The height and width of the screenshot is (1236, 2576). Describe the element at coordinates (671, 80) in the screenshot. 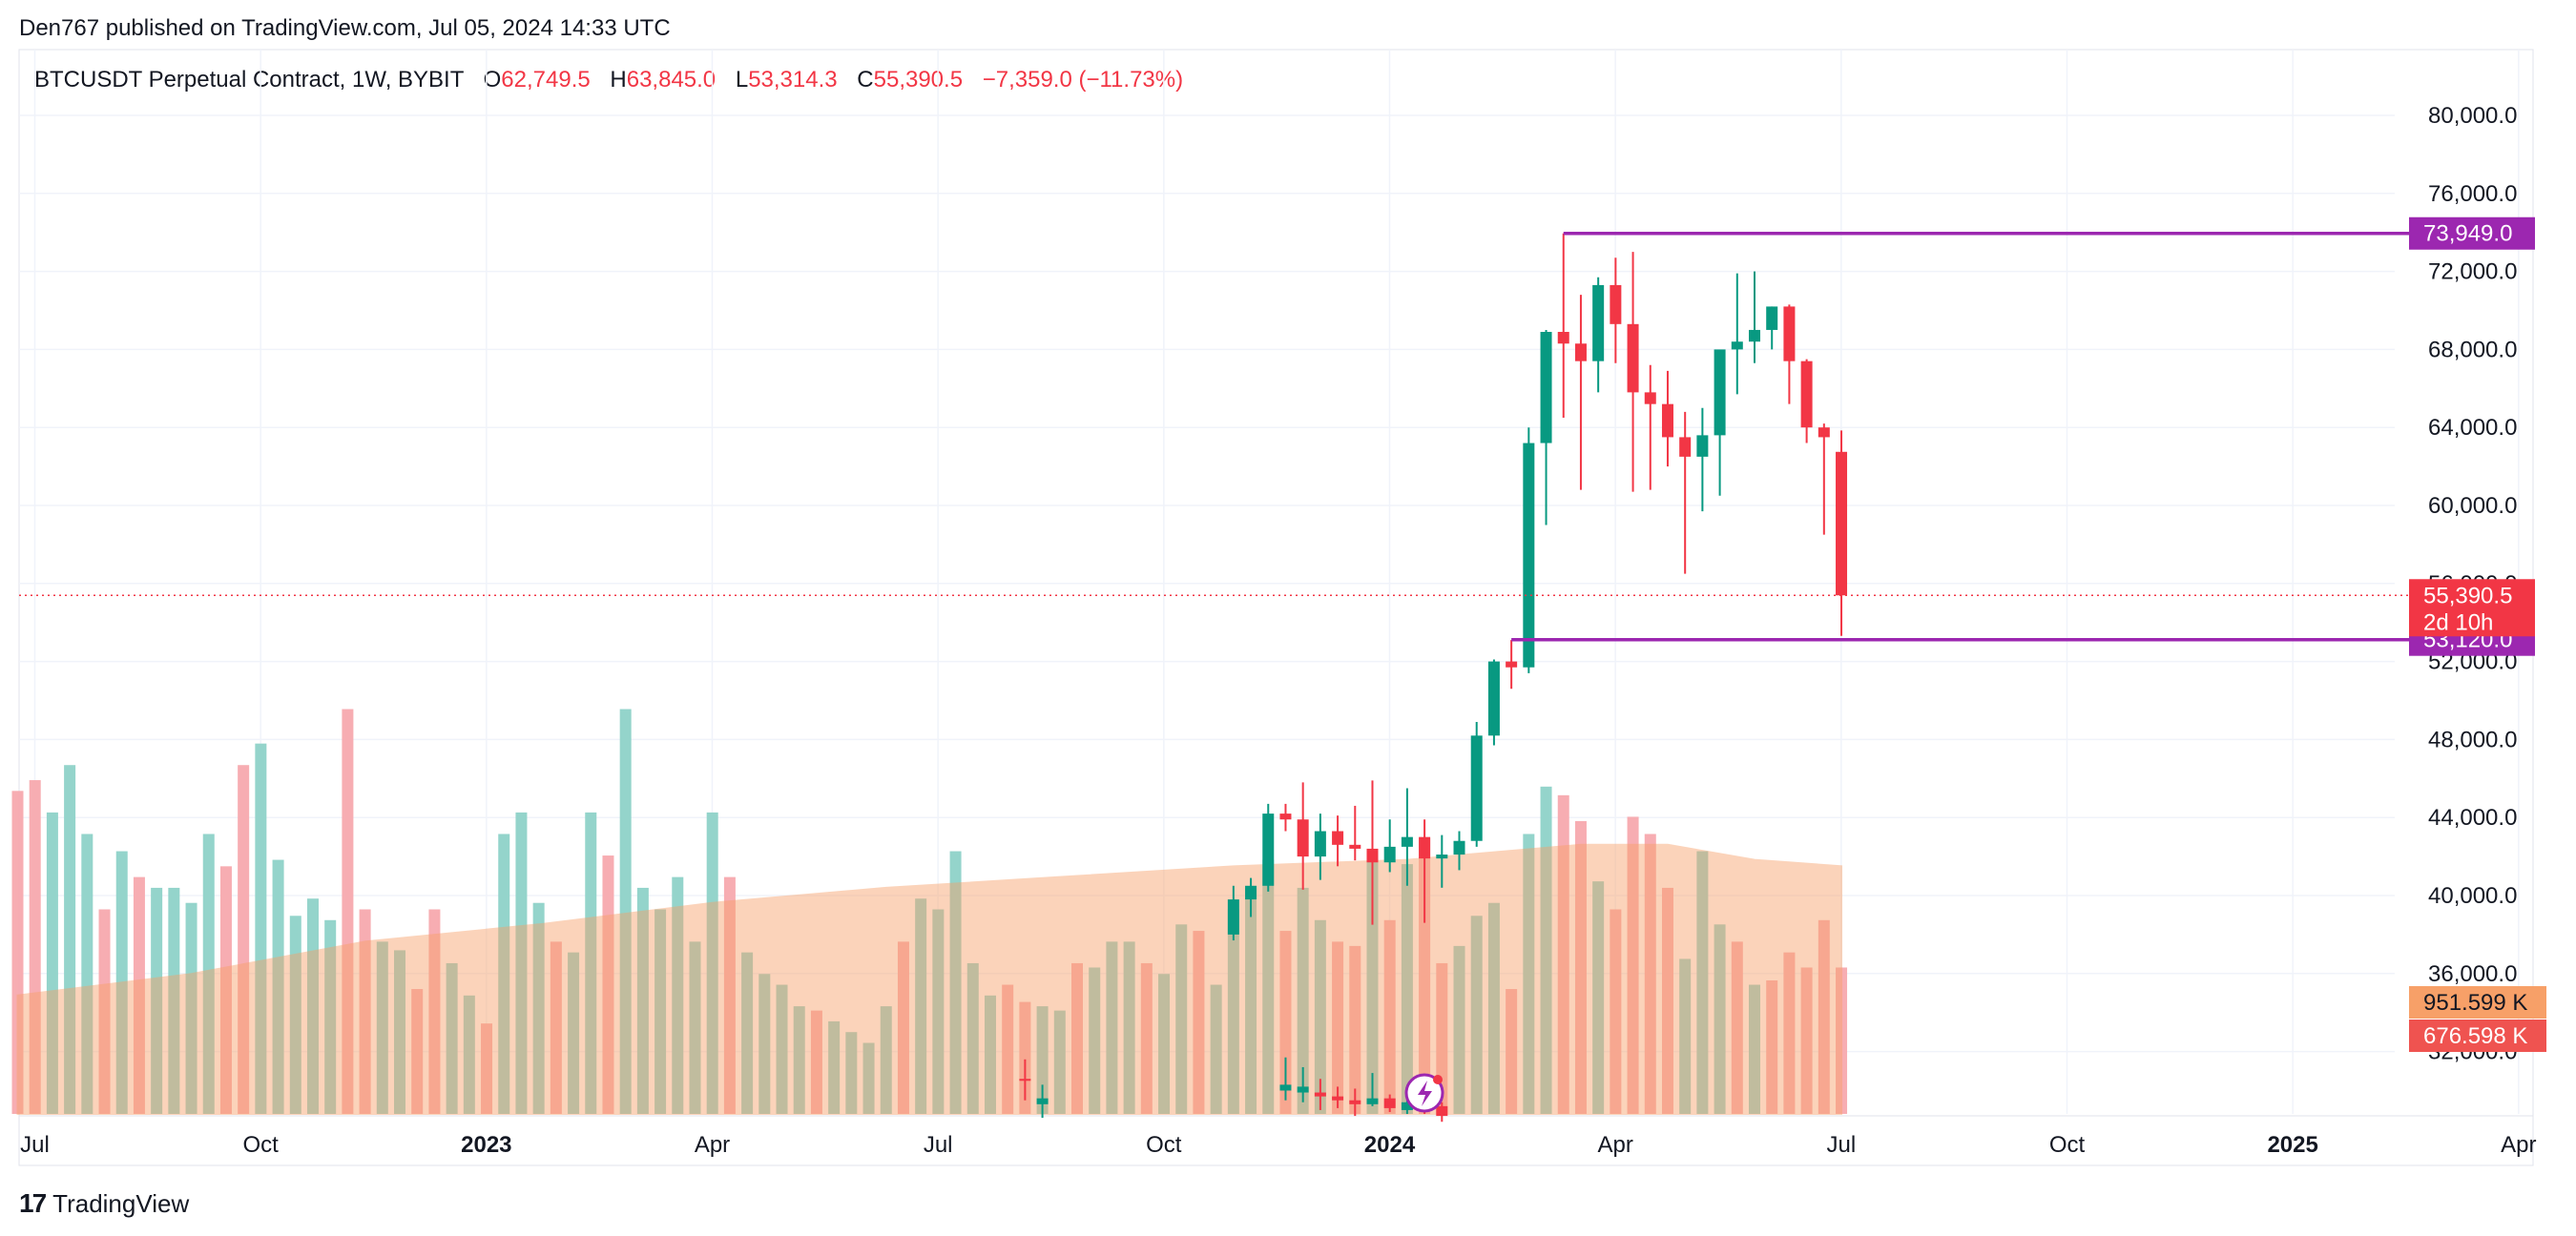

I see `legend-high-value: 63,845.0` at that location.